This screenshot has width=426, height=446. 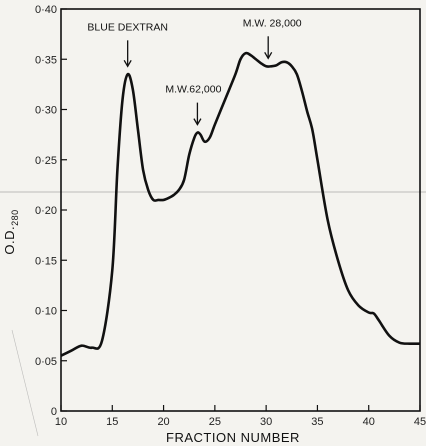 I want to click on y-axis-title: O.D.280, so click(x=11, y=231).